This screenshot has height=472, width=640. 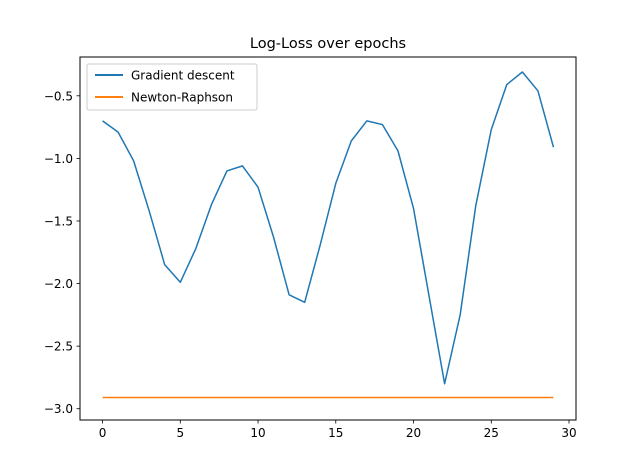 I want to click on x-tick-label: 20, so click(x=413, y=433).